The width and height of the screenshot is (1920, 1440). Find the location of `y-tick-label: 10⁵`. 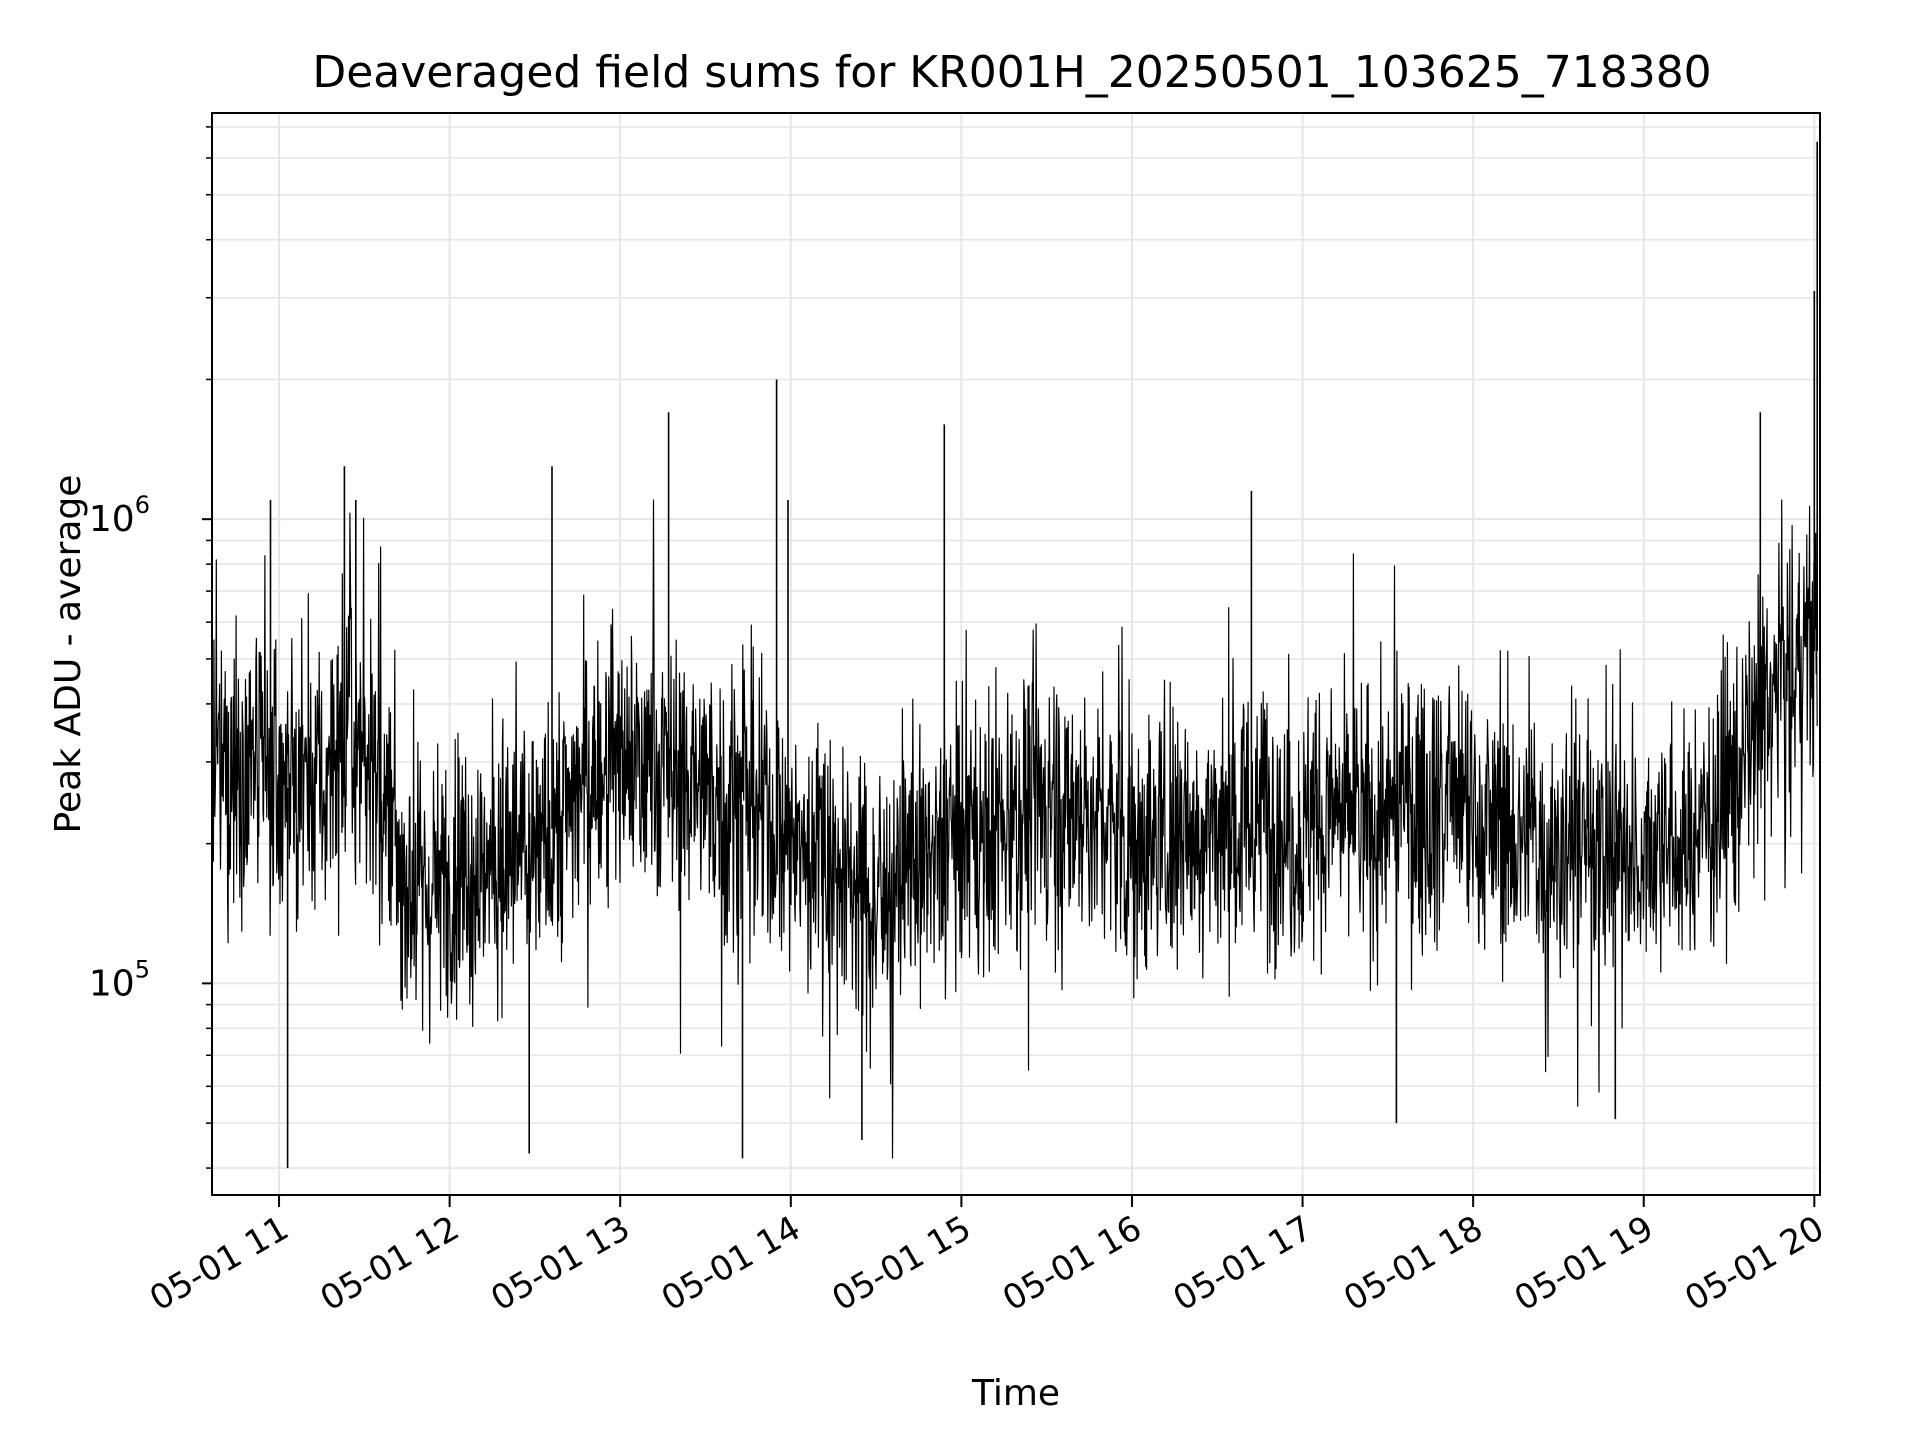

y-tick-label: 10⁵ is located at coordinates (119, 979).